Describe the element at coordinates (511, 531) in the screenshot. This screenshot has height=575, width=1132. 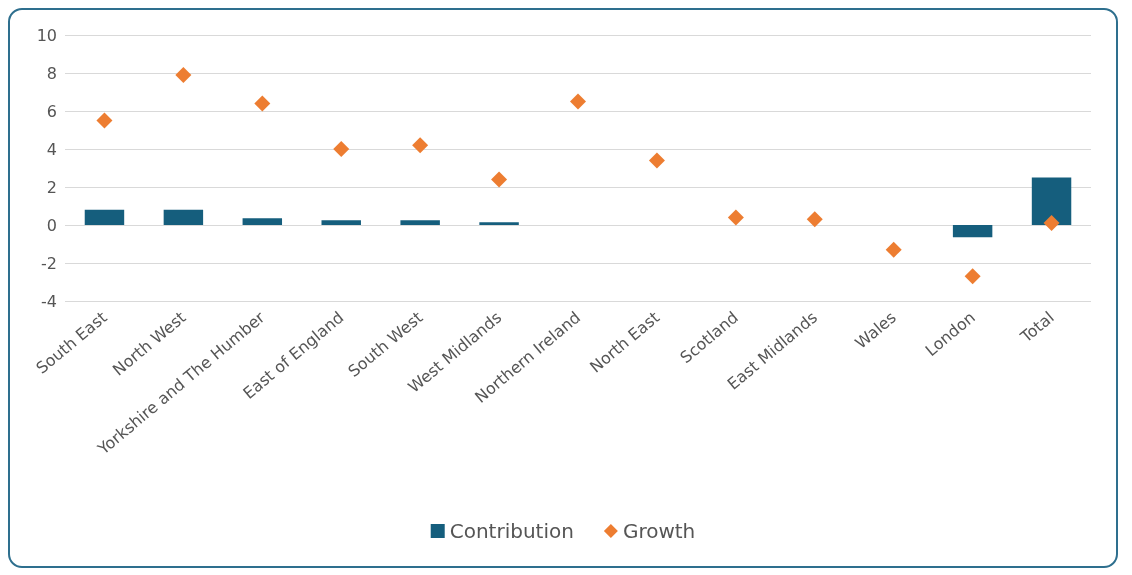
I see `legend-label: Contribution` at that location.